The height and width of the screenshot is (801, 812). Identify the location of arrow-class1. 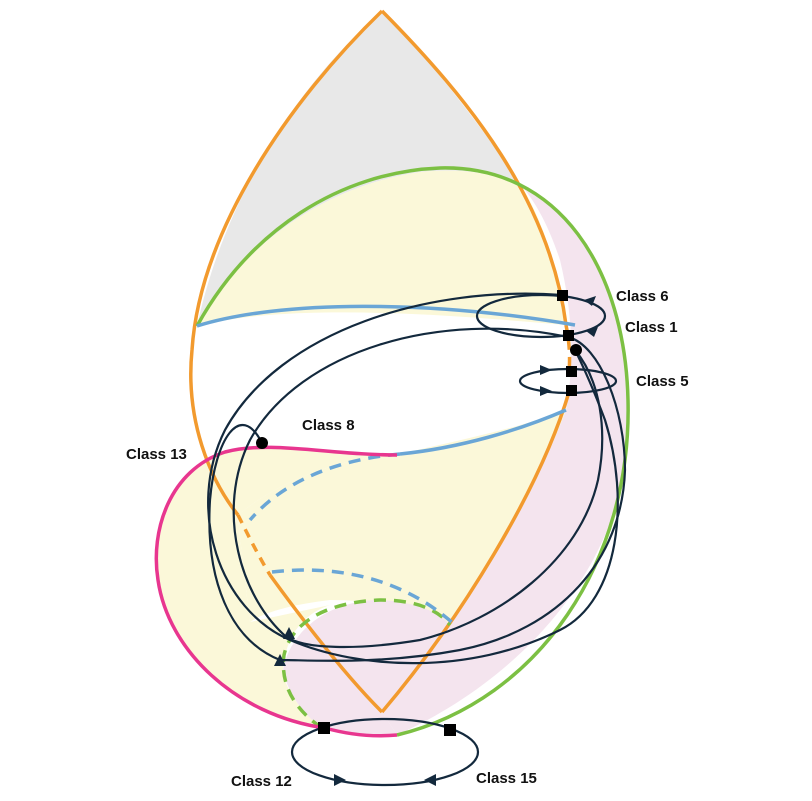
(592, 332).